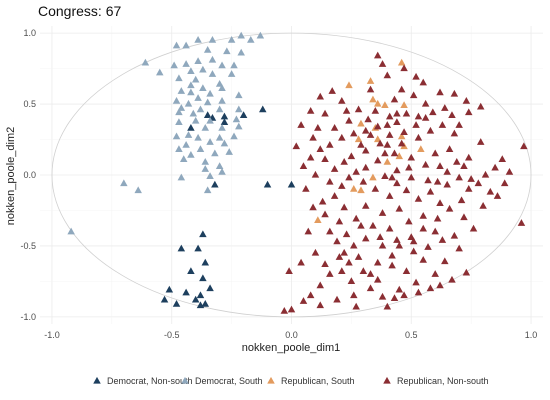 This screenshot has height=400, width=550. What do you see at coordinates (28, 246) in the screenshot?
I see `y-tick-label: -0.5` at bounding box center [28, 246].